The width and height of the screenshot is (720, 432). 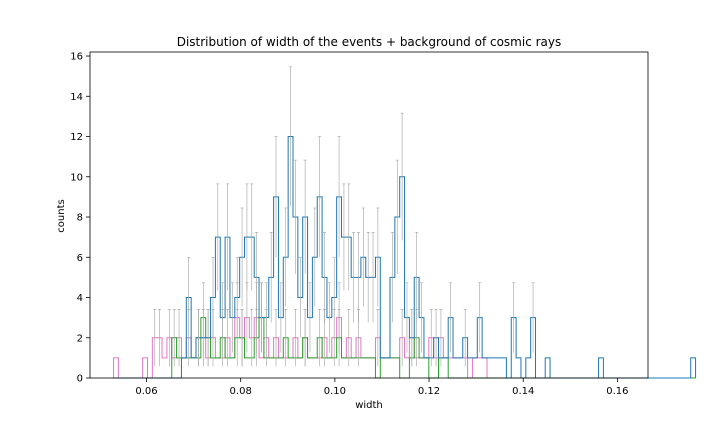 What do you see at coordinates (76, 177) in the screenshot?
I see `y-tick-label: 10` at bounding box center [76, 177].